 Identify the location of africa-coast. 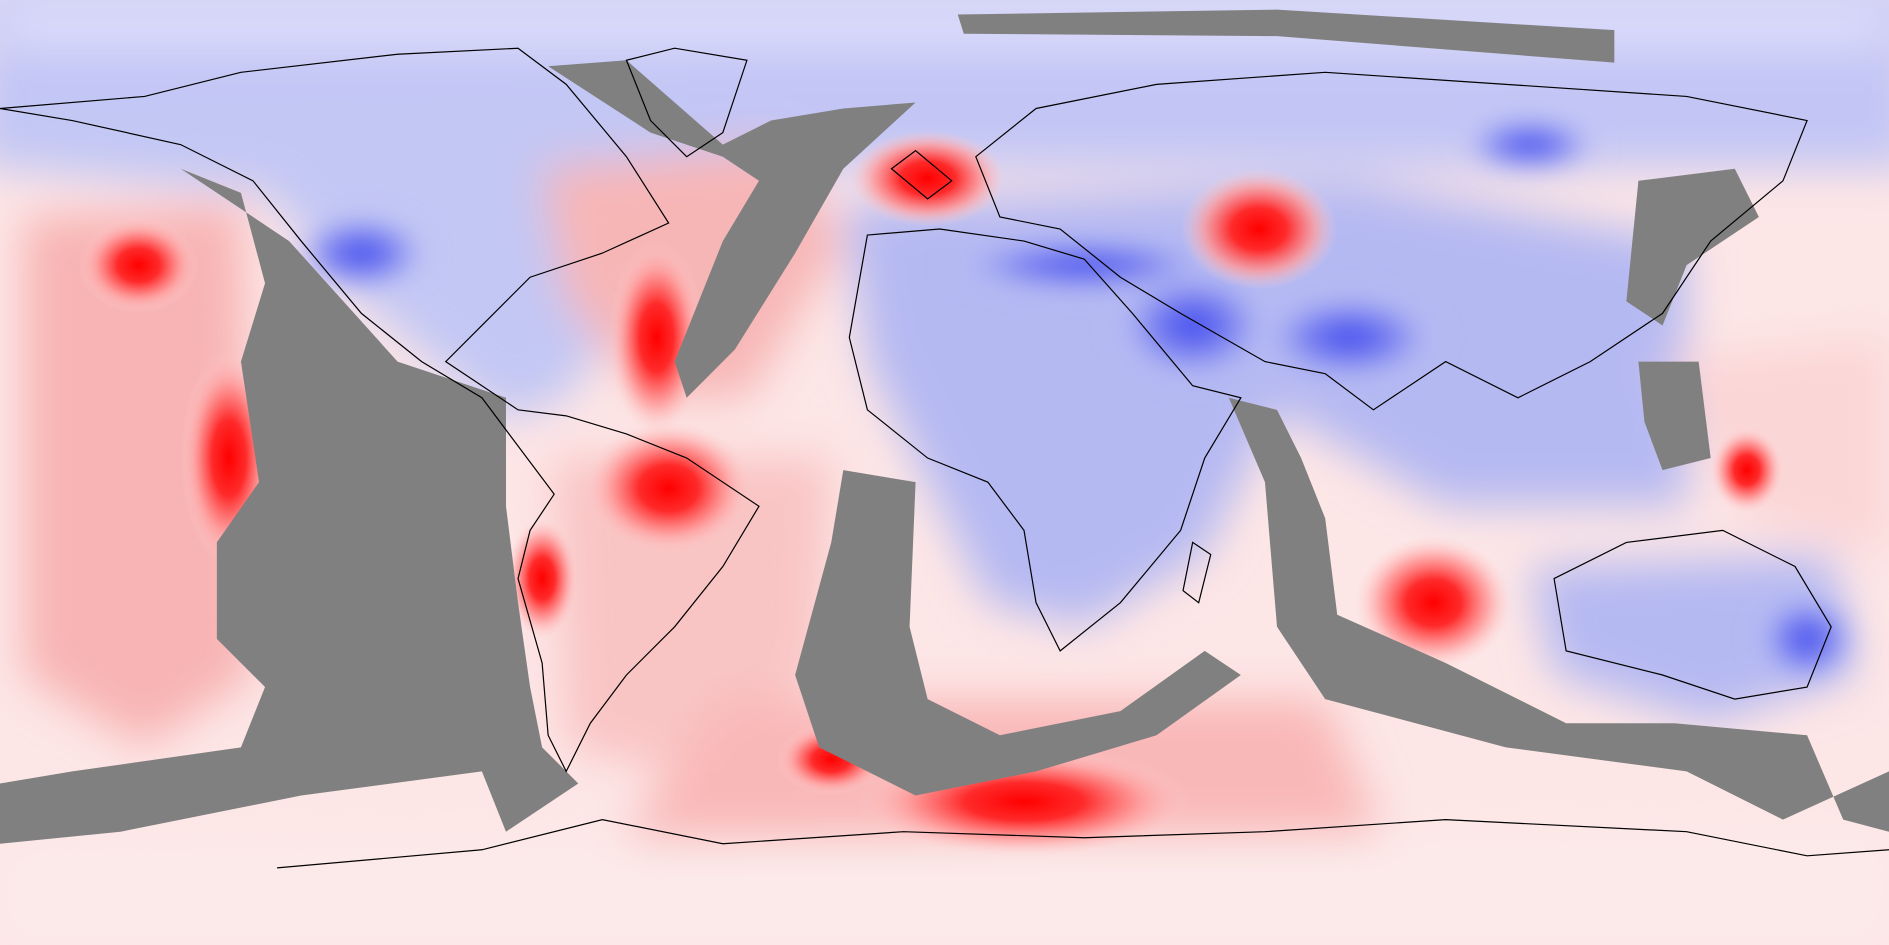
(1045, 440).